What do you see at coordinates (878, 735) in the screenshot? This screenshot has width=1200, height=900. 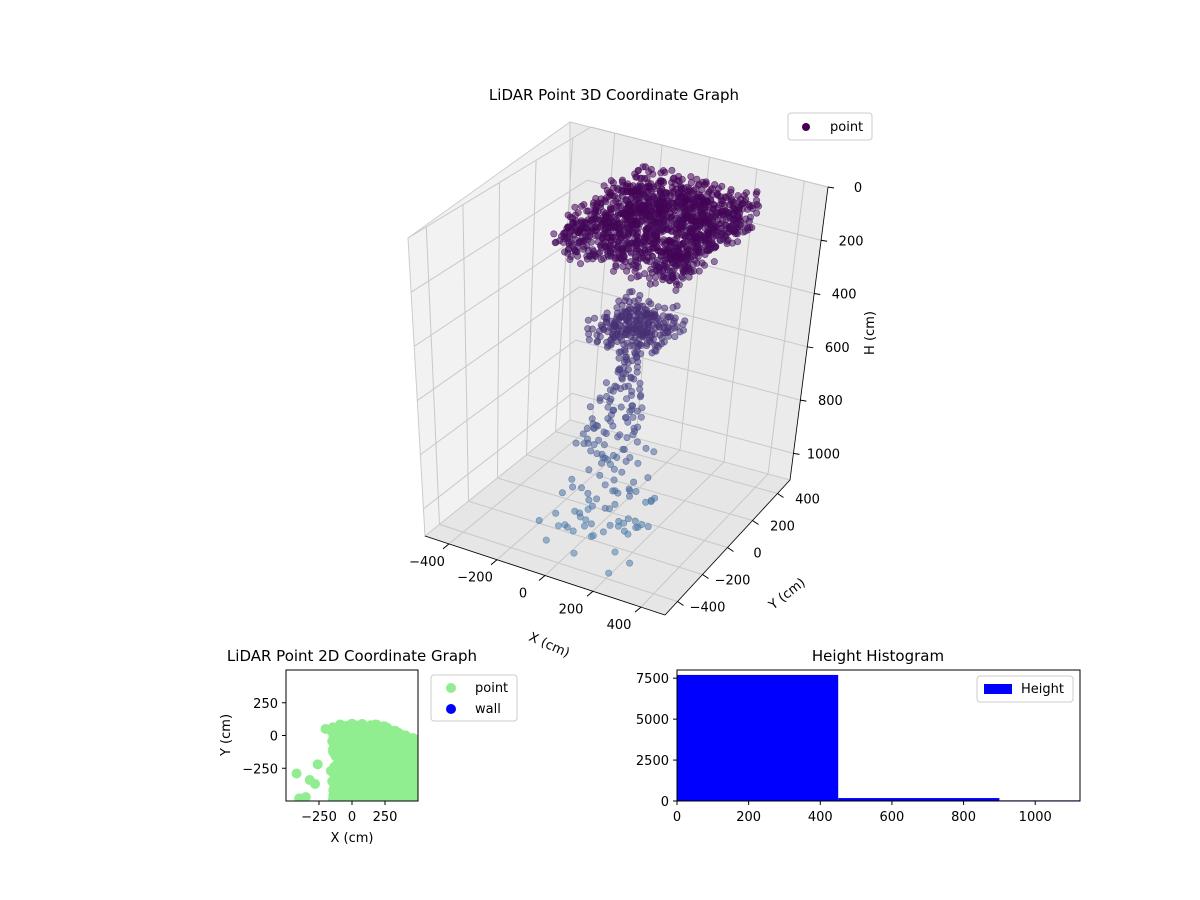 I see `plot-frame-histogram` at bounding box center [878, 735].